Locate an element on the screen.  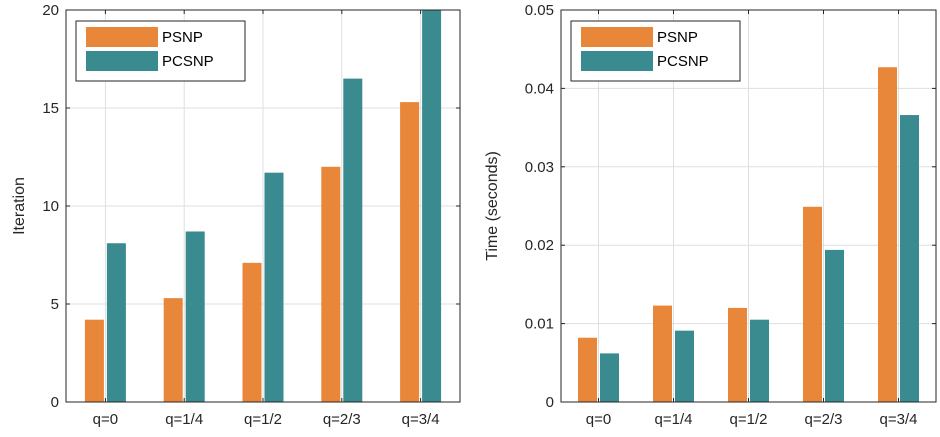
y-tick-label: 5 is located at coordinates (55, 304).